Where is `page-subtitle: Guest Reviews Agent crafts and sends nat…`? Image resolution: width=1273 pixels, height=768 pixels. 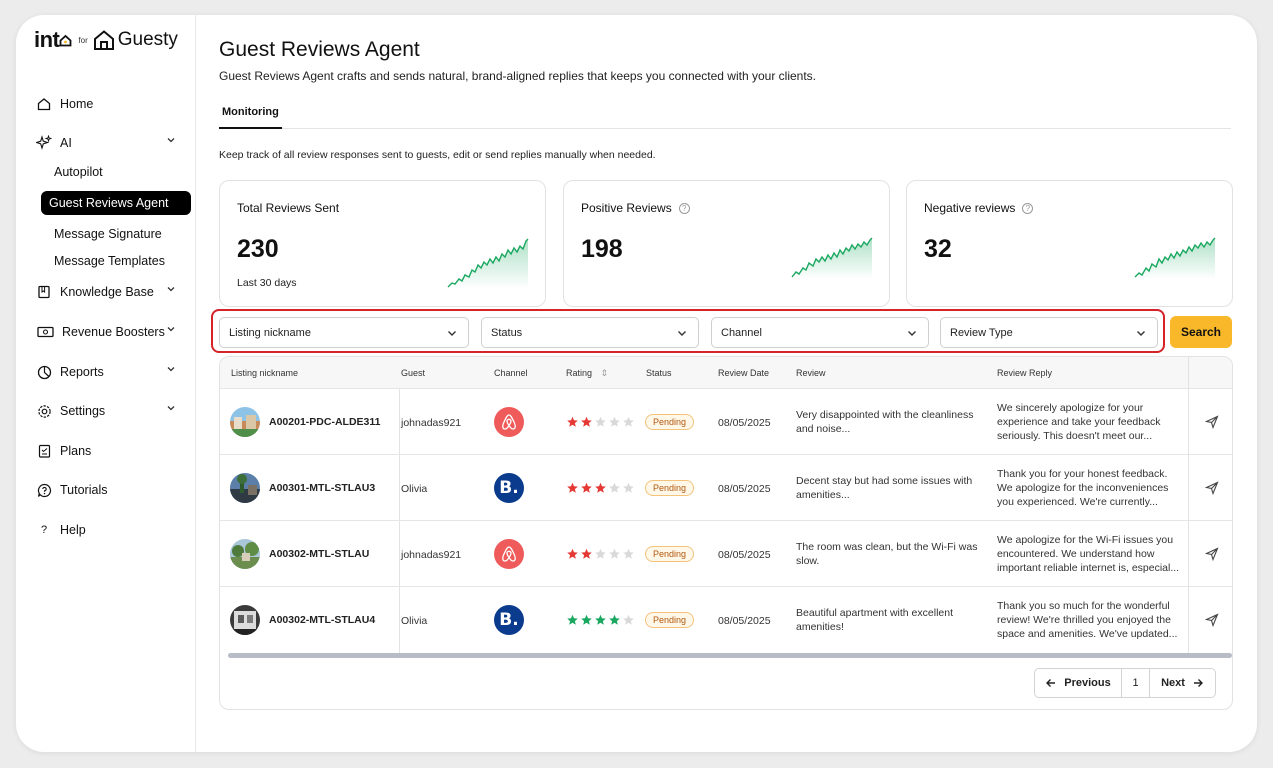 page-subtitle: Guest Reviews Agent crafts and sends nat… is located at coordinates (518, 76).